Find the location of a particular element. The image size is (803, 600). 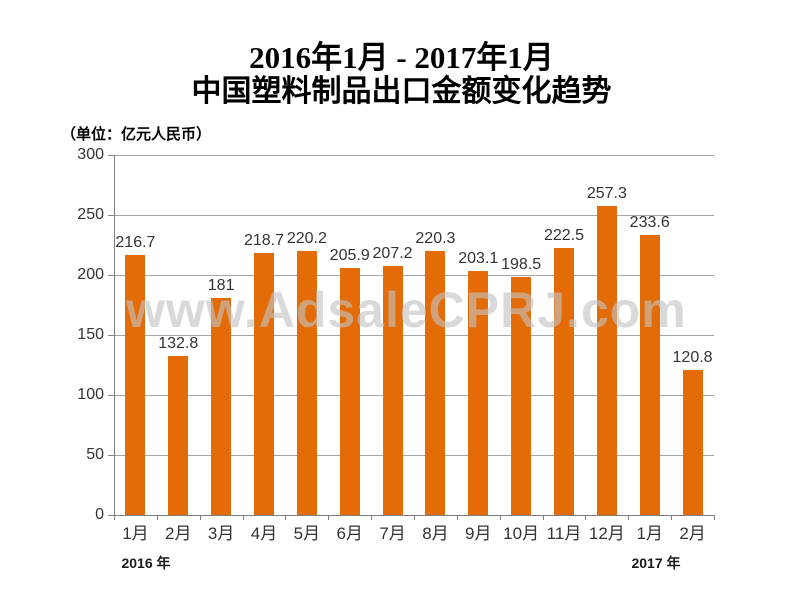

bar-value-label: 220.3 is located at coordinates (435, 238).